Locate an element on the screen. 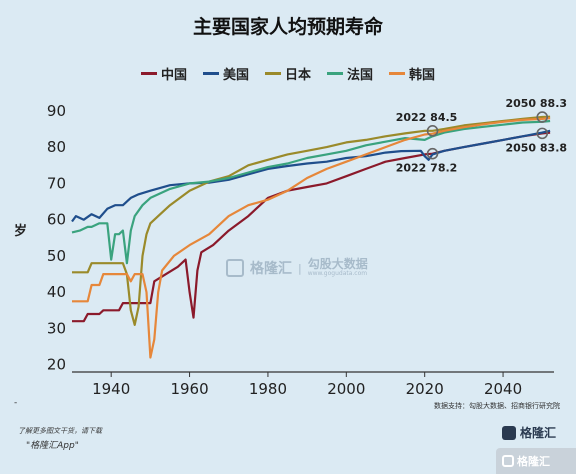 This screenshot has width=576, height=474. x-tick-label: 2000 is located at coordinates (346, 389).